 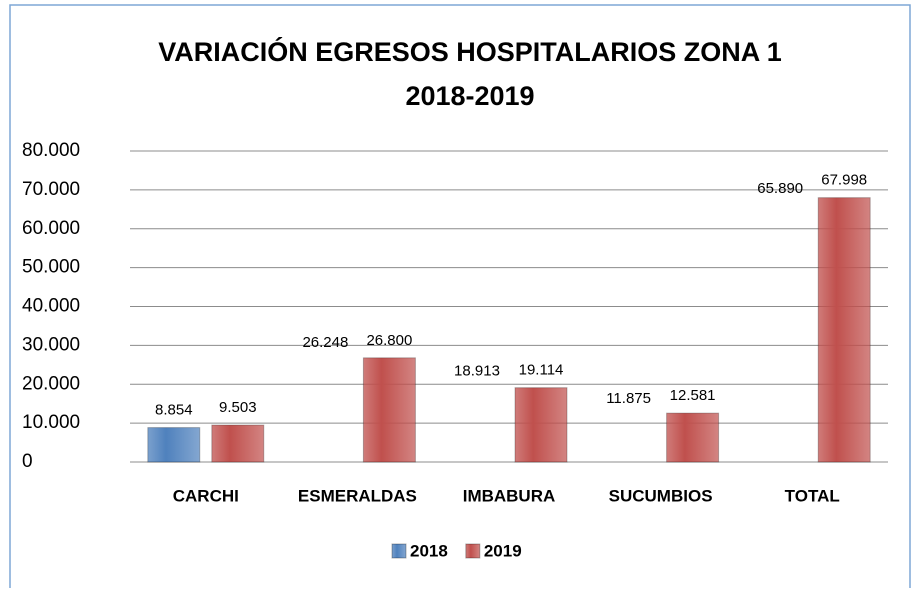 What do you see at coordinates (174, 410) in the screenshot?
I see `data-label: 8.854` at bounding box center [174, 410].